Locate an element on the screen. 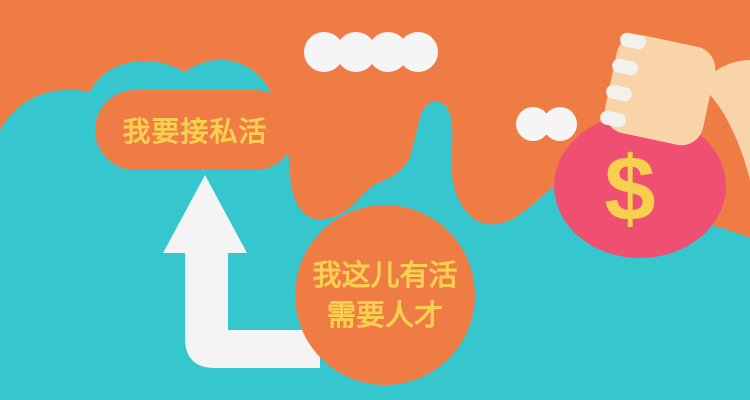  top-bubble-label: 我要接私活 is located at coordinates (195, 131).